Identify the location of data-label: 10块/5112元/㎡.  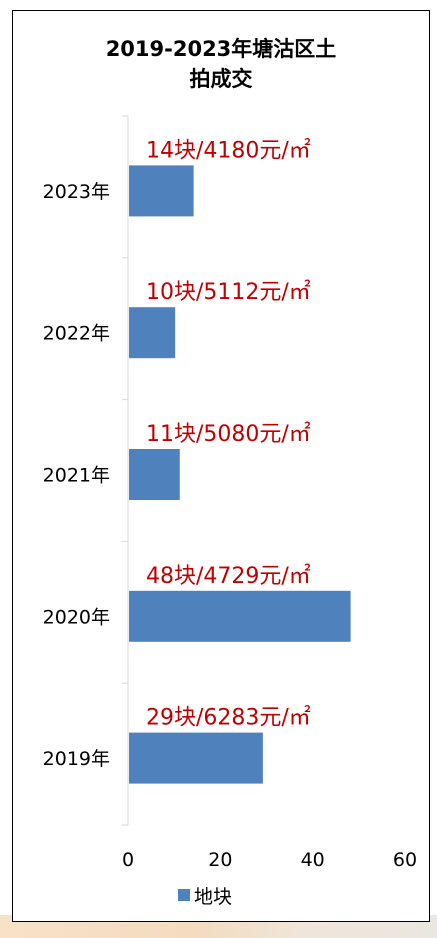
(228, 292).